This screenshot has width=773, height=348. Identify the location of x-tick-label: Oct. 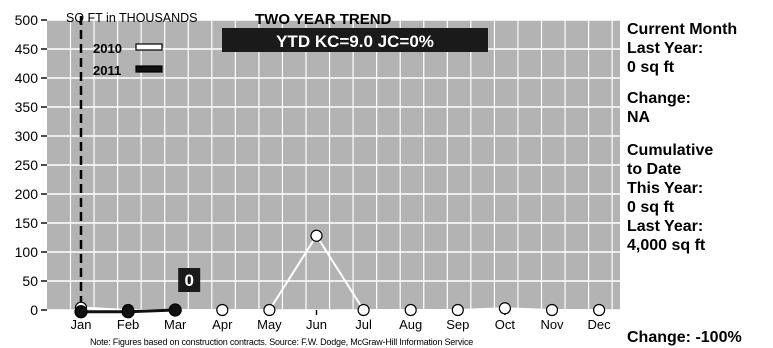
(505, 324).